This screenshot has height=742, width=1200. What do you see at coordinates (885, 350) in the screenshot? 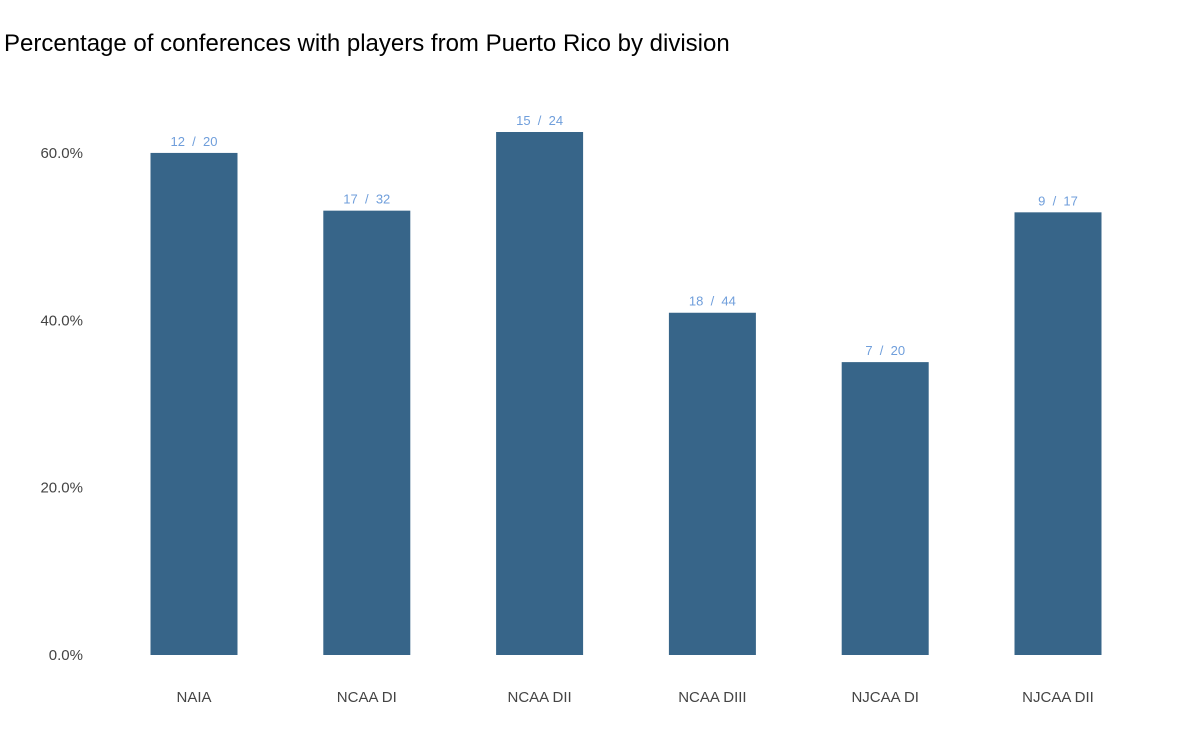
I see `bar-data-label: 7 / 20` at bounding box center [885, 350].